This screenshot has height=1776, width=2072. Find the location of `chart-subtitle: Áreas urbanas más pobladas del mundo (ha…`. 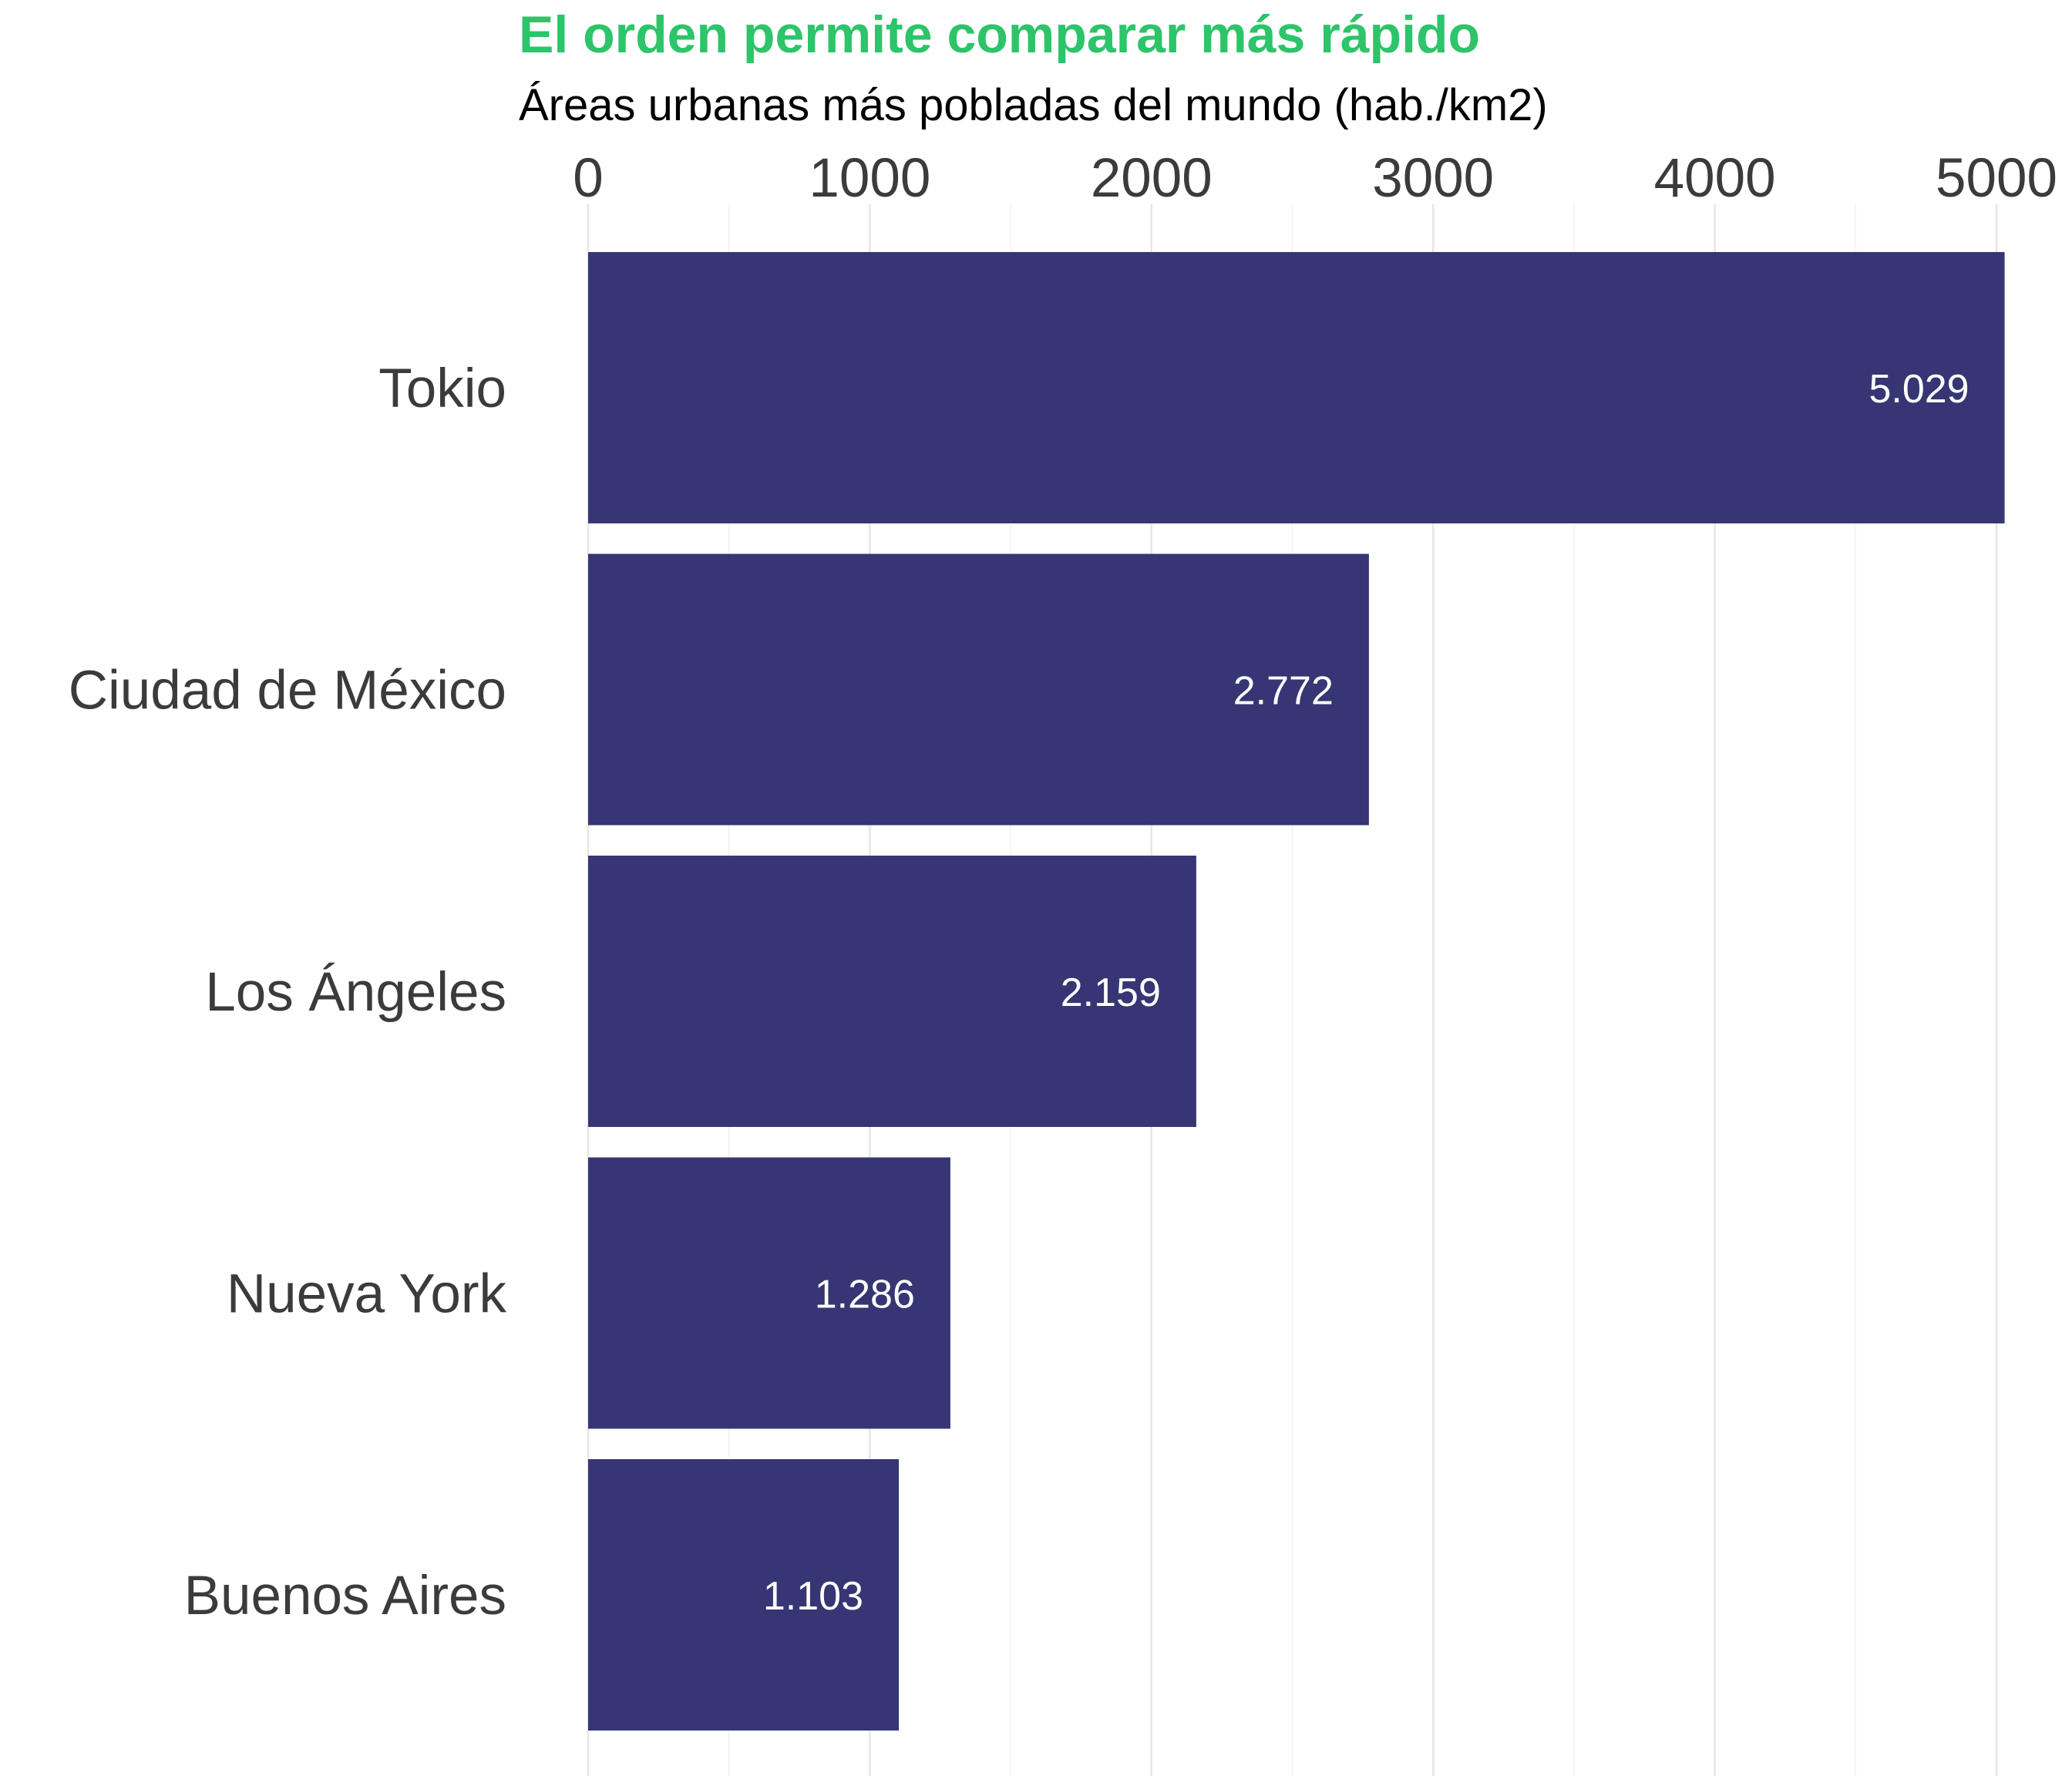

chart-subtitle: Áreas urbanas más pobladas del mundo (ha… is located at coordinates (1034, 105).